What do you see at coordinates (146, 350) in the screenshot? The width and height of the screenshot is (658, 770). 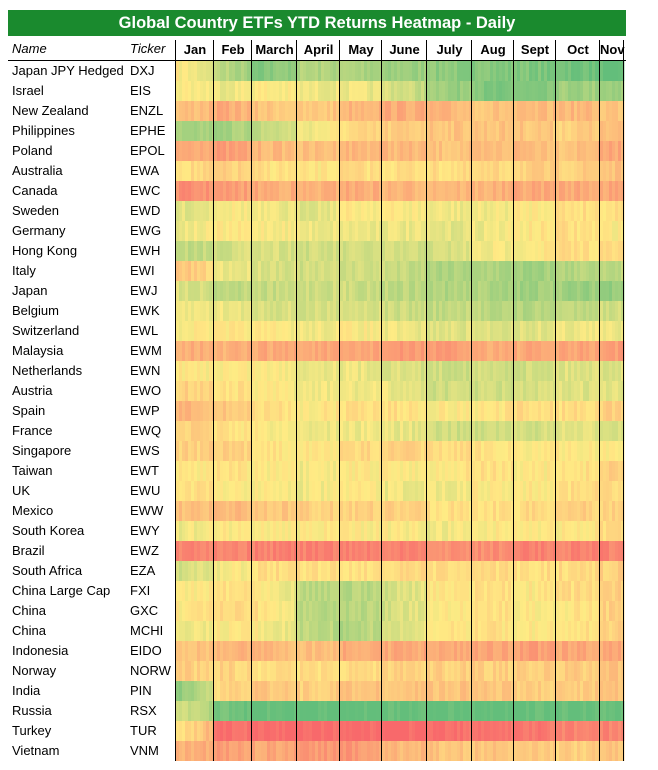 I see `row-ticker: EWM` at bounding box center [146, 350].